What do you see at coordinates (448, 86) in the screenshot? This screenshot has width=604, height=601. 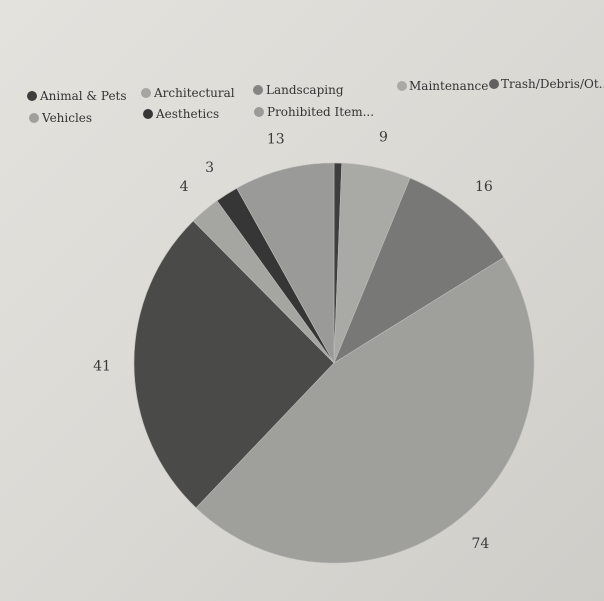 I see `legend-label: Maintenance` at bounding box center [448, 86].